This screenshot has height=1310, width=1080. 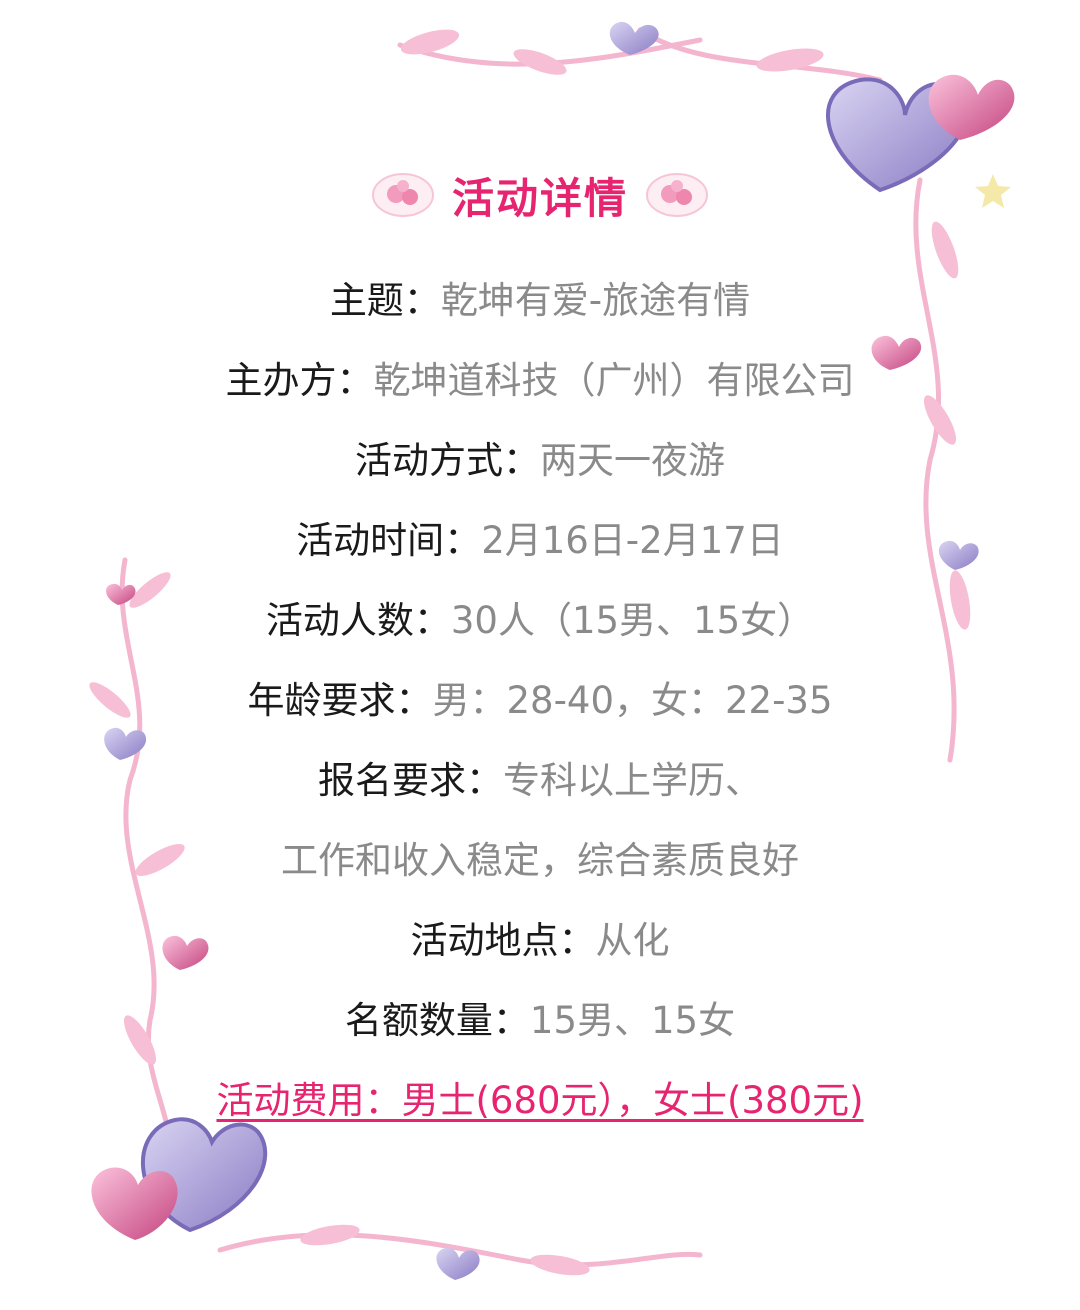 What do you see at coordinates (632, 940) in the screenshot?
I see `detail-value: 从化` at bounding box center [632, 940].